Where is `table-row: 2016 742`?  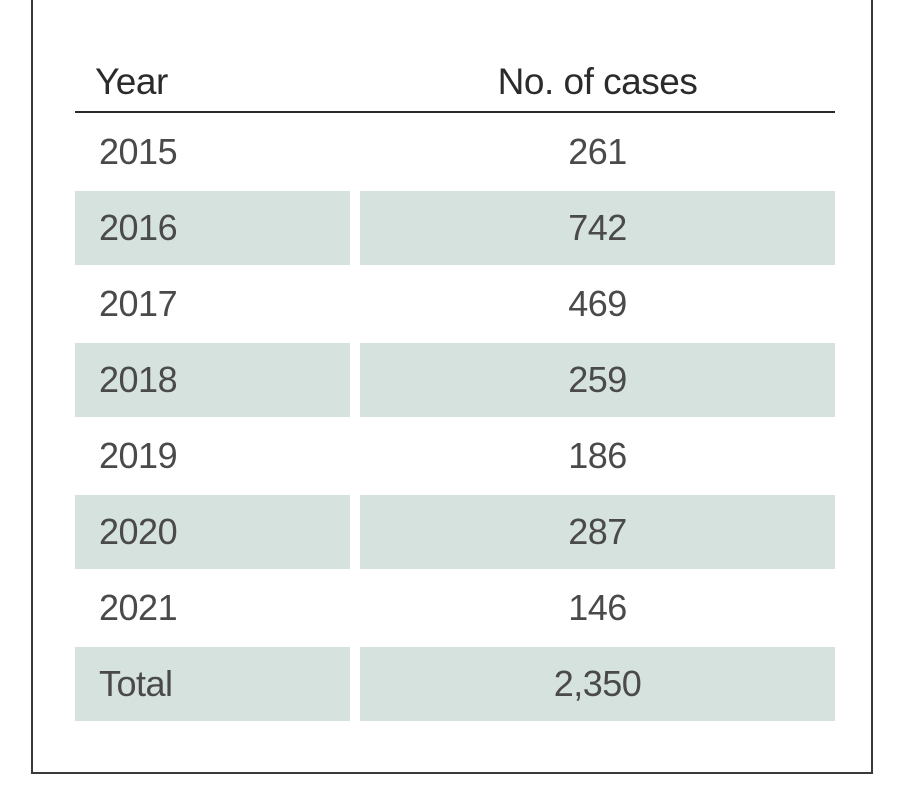 table-row: 2016 742 is located at coordinates (455, 229).